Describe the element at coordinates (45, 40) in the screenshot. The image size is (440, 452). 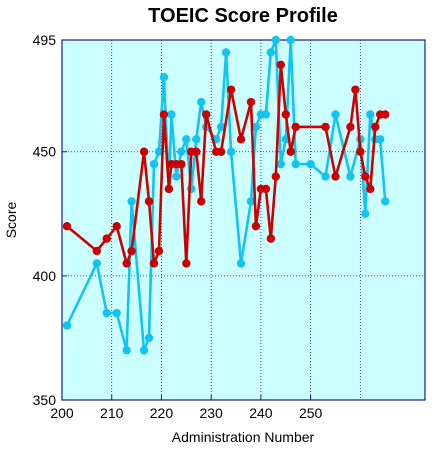
I see `y-tick-label: 495` at that location.